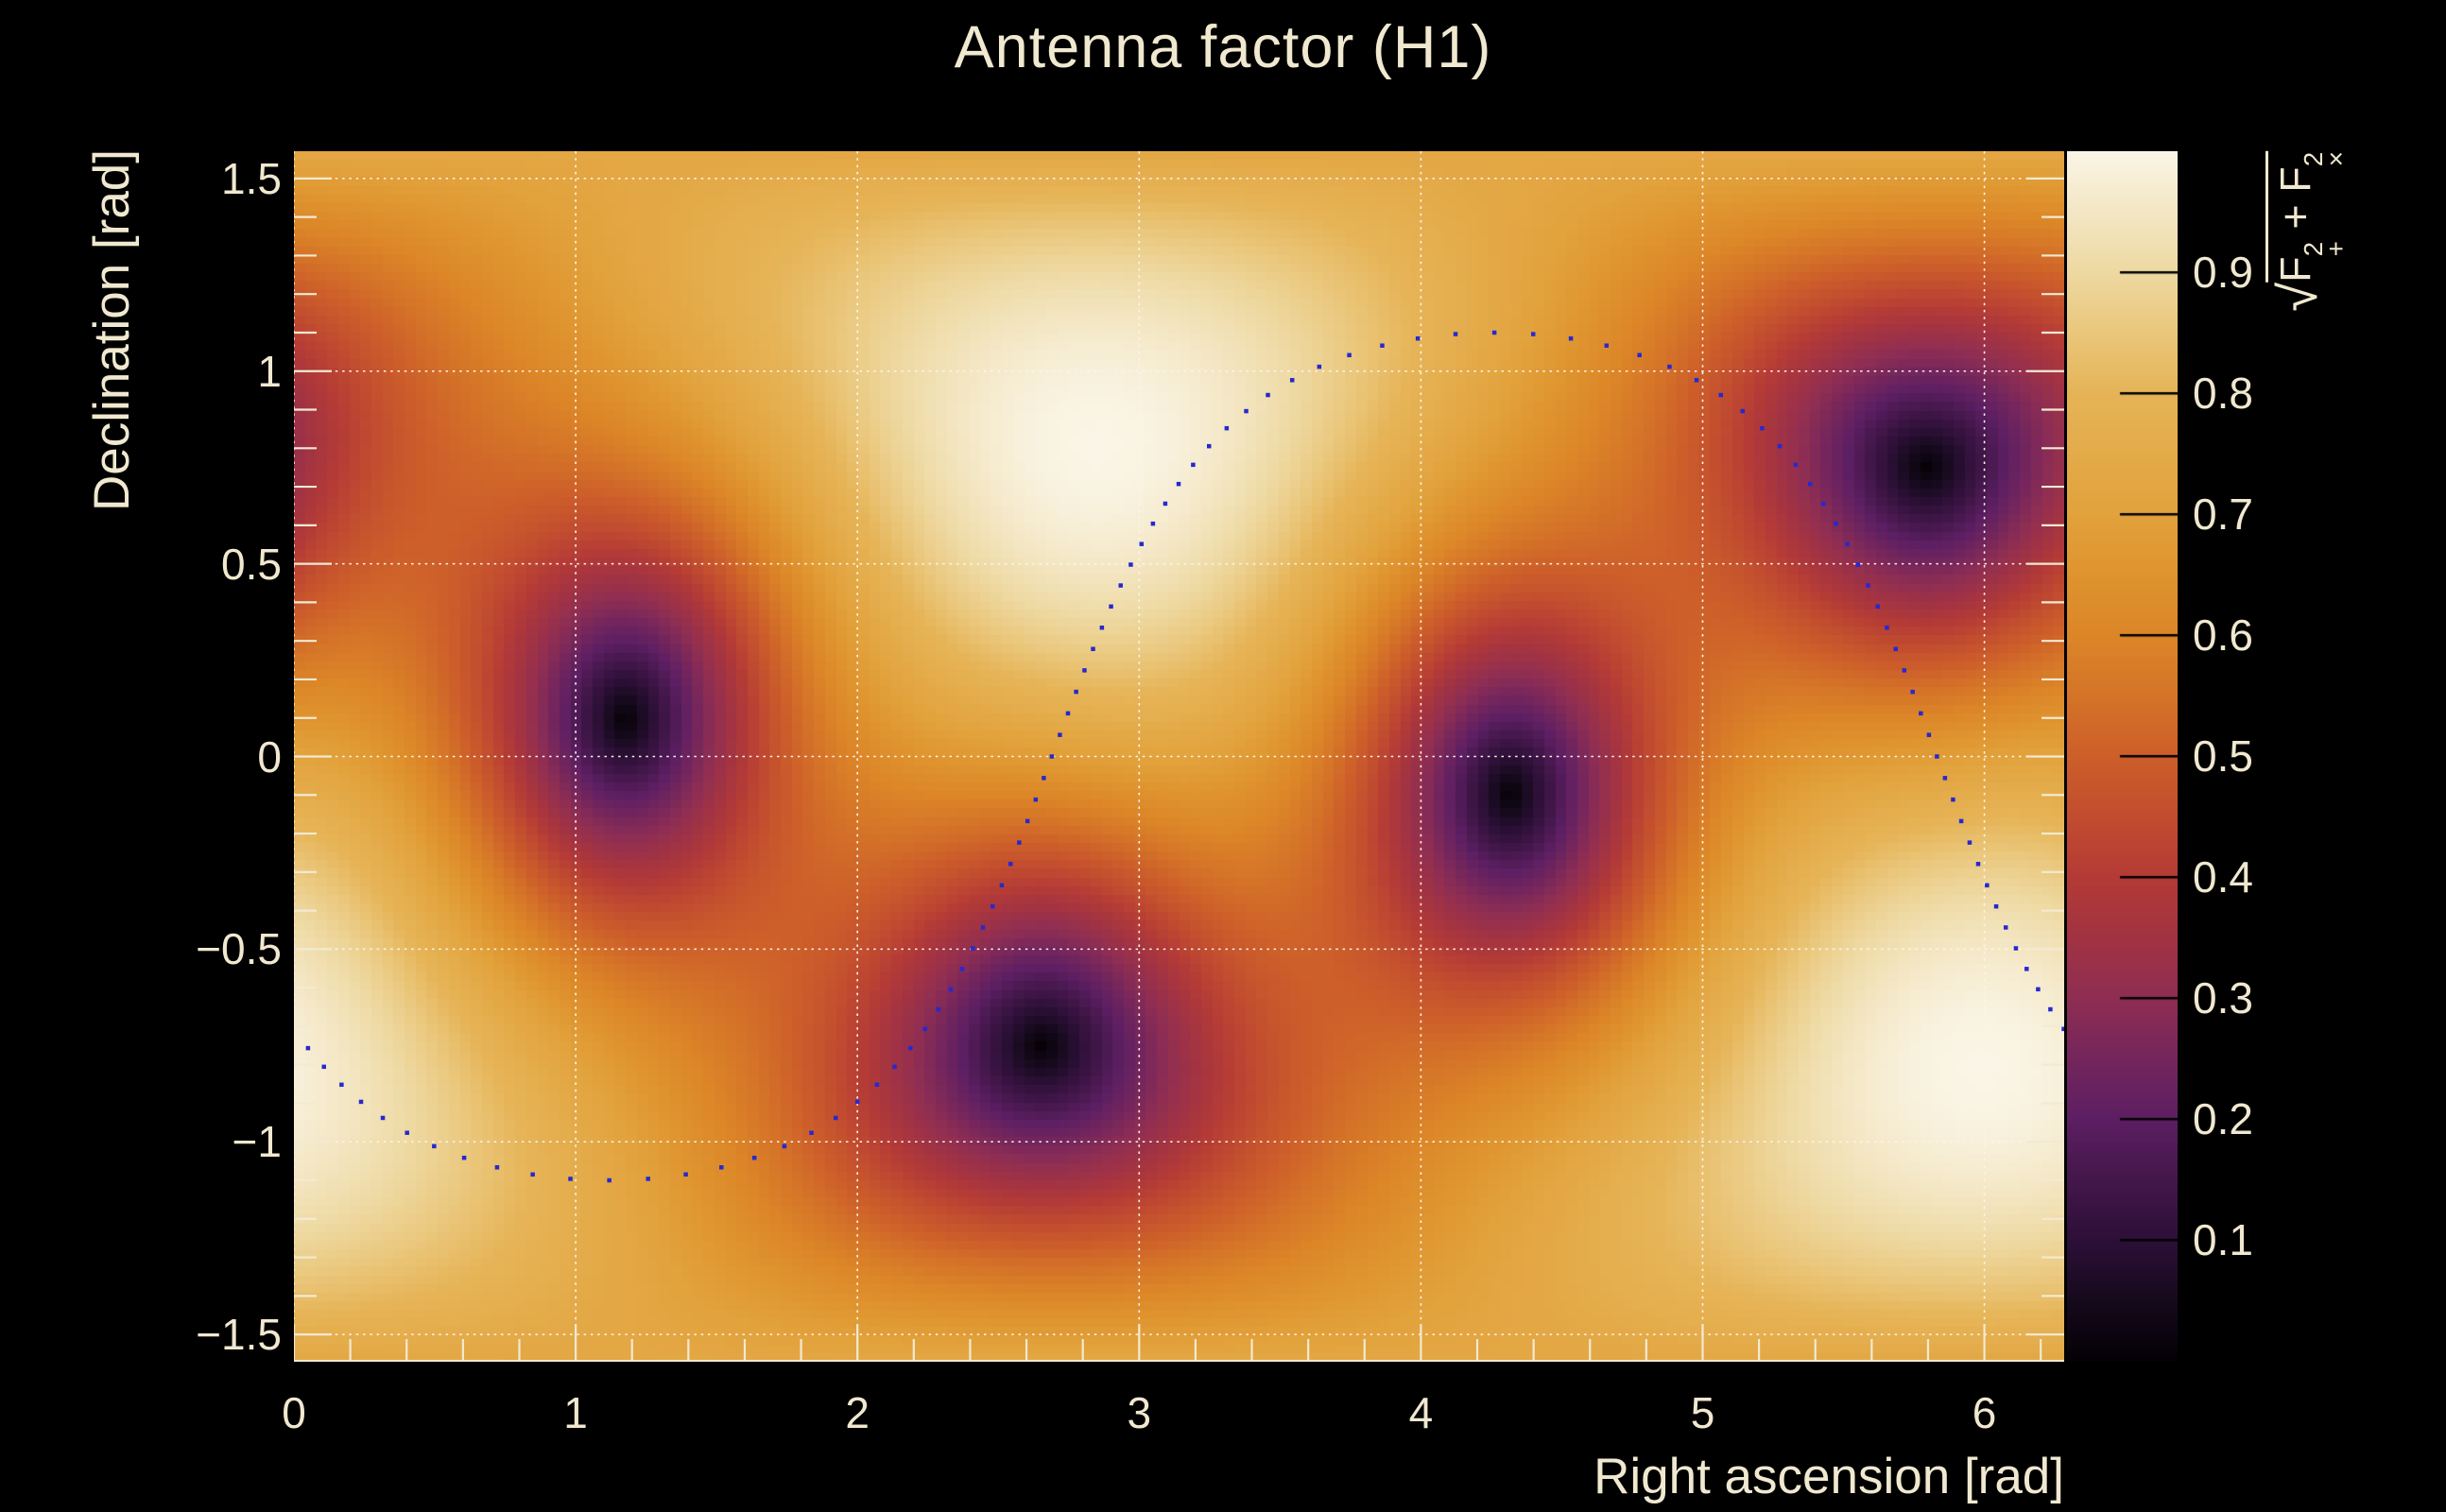  What do you see at coordinates (2223, 1118) in the screenshot?
I see `colorbar-tick-label: 0.2` at bounding box center [2223, 1118].